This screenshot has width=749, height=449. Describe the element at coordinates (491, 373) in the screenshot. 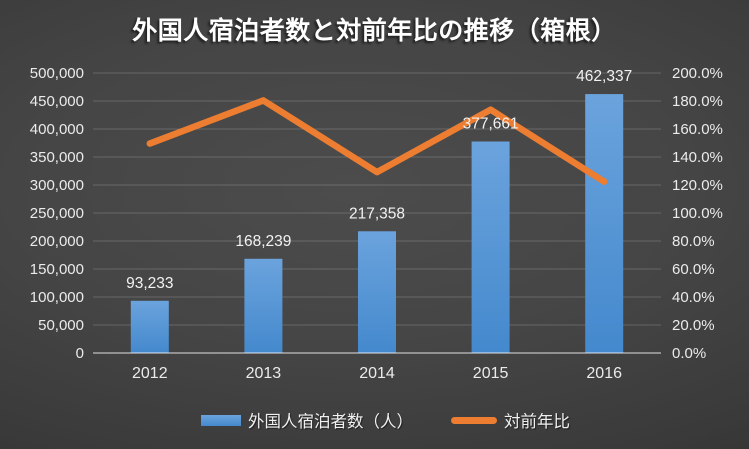

I see `x-axis-label: 2015` at that location.